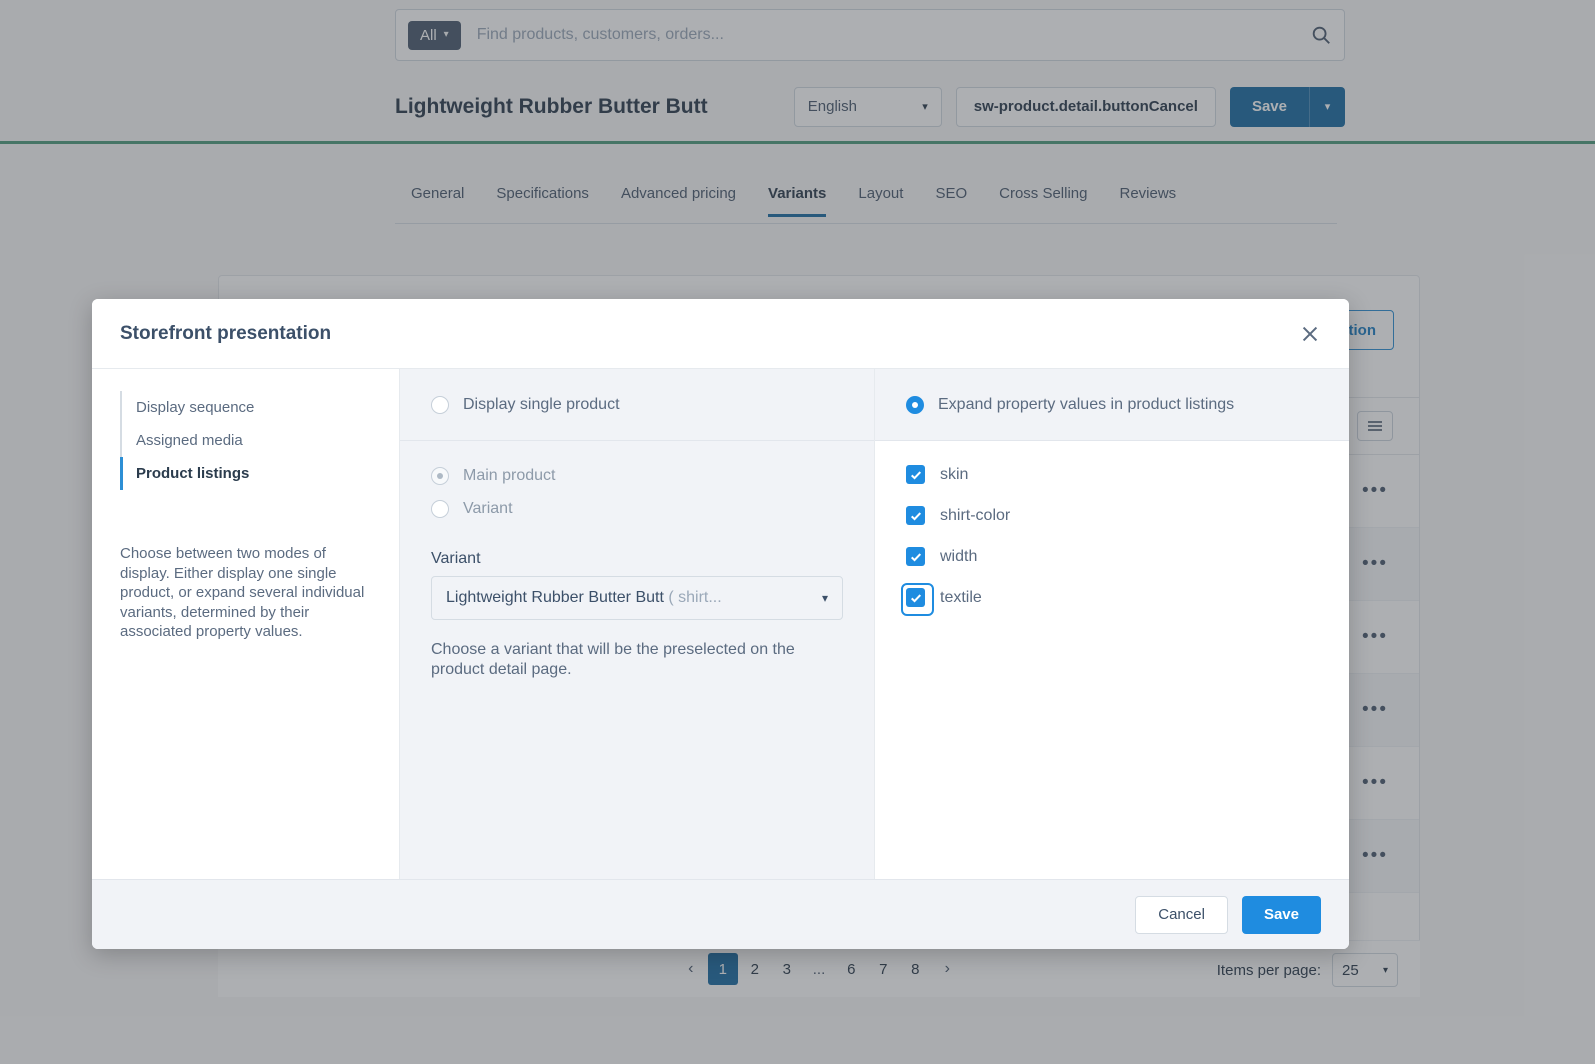 This screenshot has height=1064, width=1595. I want to click on save-button: Save, so click(1269, 106).